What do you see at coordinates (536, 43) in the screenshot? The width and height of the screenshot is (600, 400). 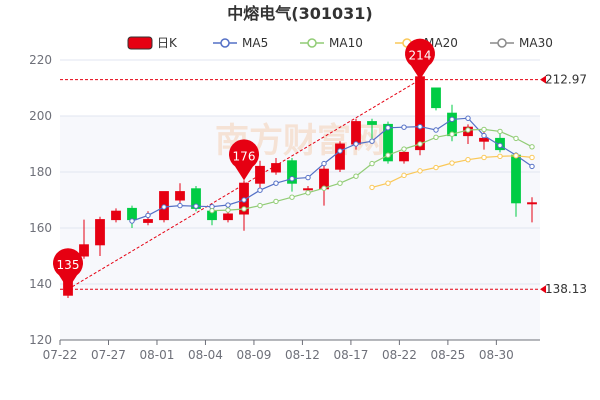 I see `legend-label: MA30` at bounding box center [536, 43].